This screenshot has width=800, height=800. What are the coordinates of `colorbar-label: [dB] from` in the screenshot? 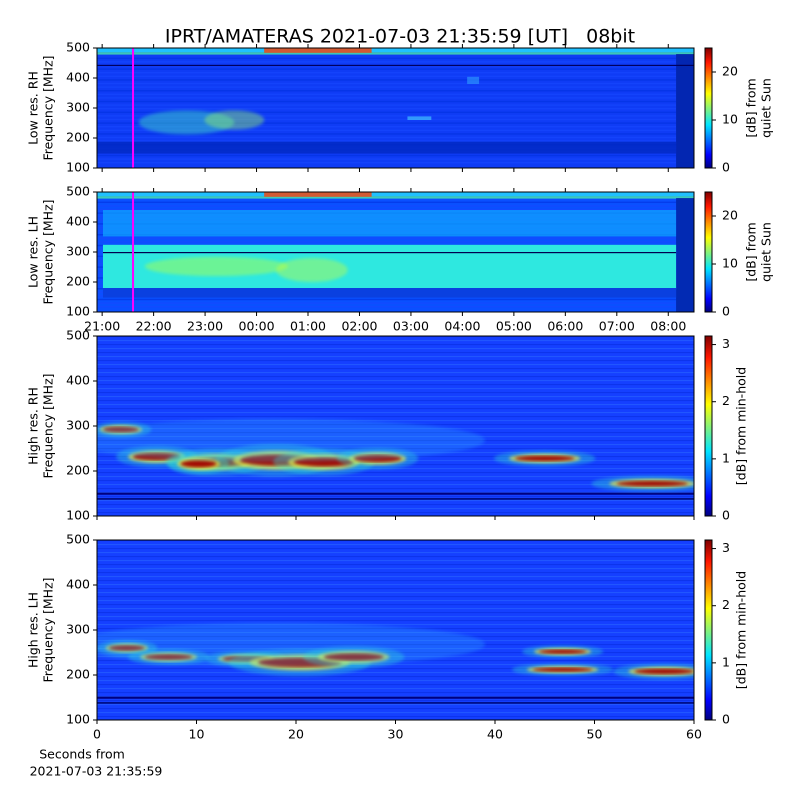 It's located at (751, 107).